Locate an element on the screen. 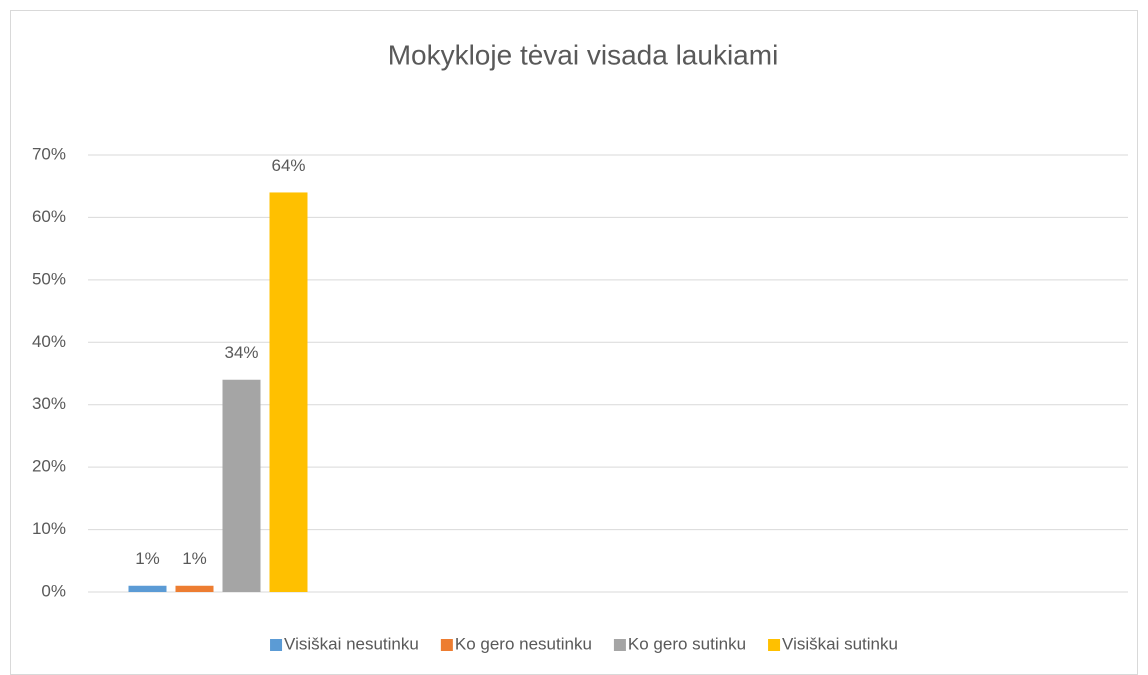 The height and width of the screenshot is (675, 1148). data-label: 64% is located at coordinates (288, 165).